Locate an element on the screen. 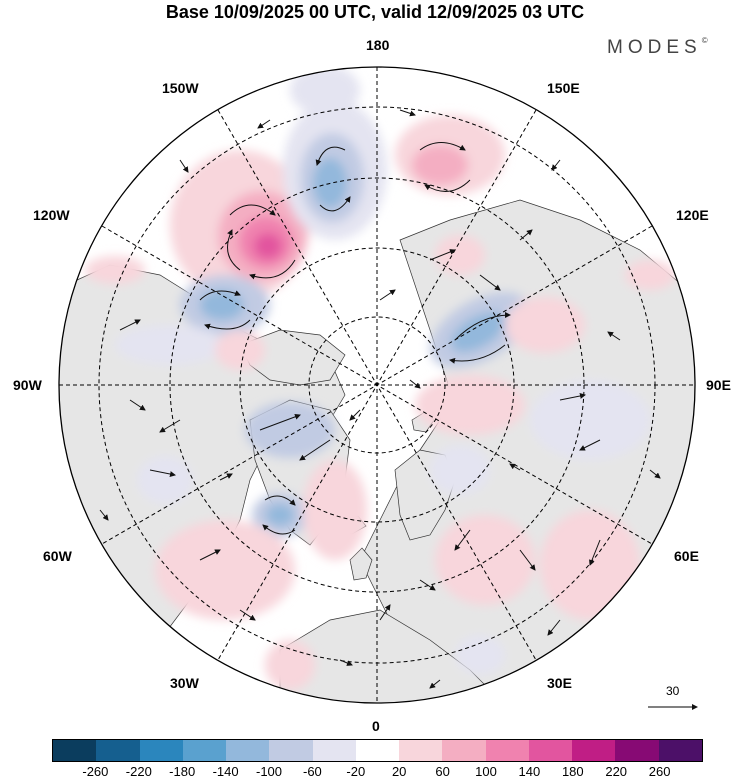 This screenshot has width=750, height=783. colorbar-tick-label: -20 is located at coordinates (356, 771).